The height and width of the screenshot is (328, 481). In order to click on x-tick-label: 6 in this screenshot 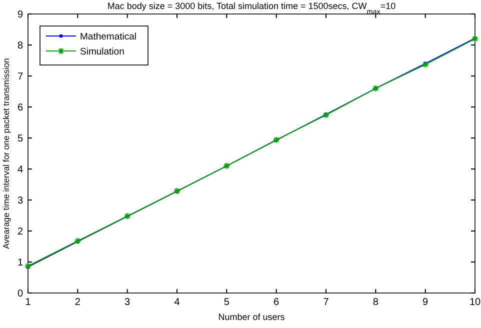, I will do `click(277, 302)`.